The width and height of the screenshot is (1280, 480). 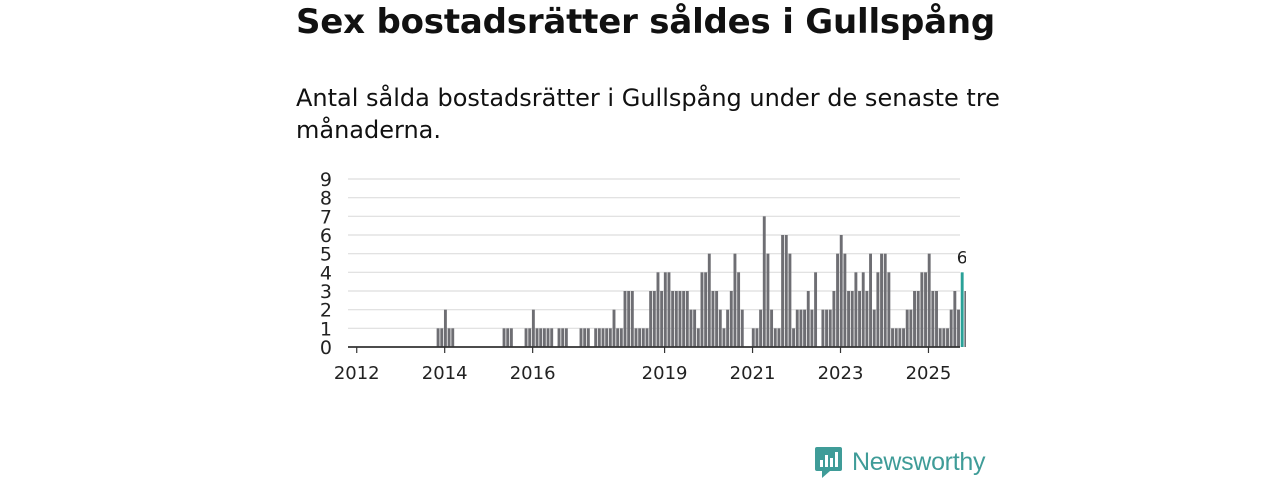 What do you see at coordinates (962, 309) in the screenshot?
I see `highlight-bar` at bounding box center [962, 309].